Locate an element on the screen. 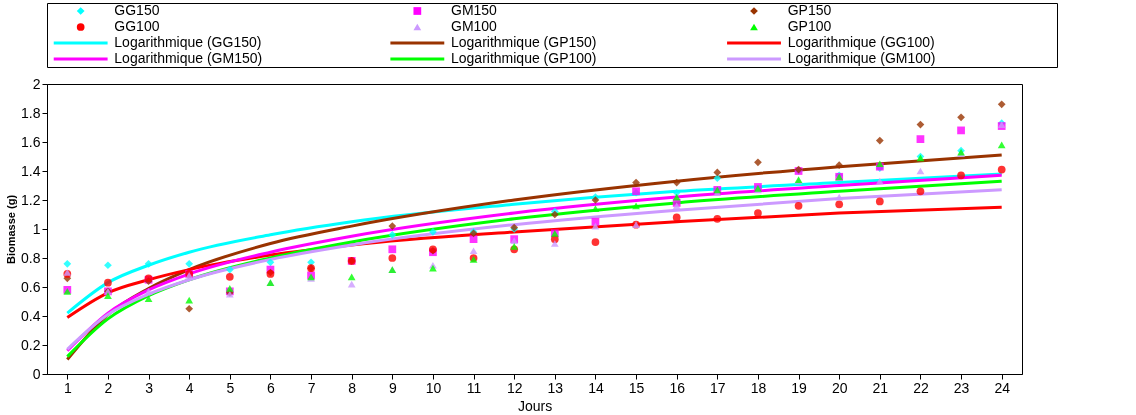  y-tick-label: 0.8 is located at coordinates (31, 257).